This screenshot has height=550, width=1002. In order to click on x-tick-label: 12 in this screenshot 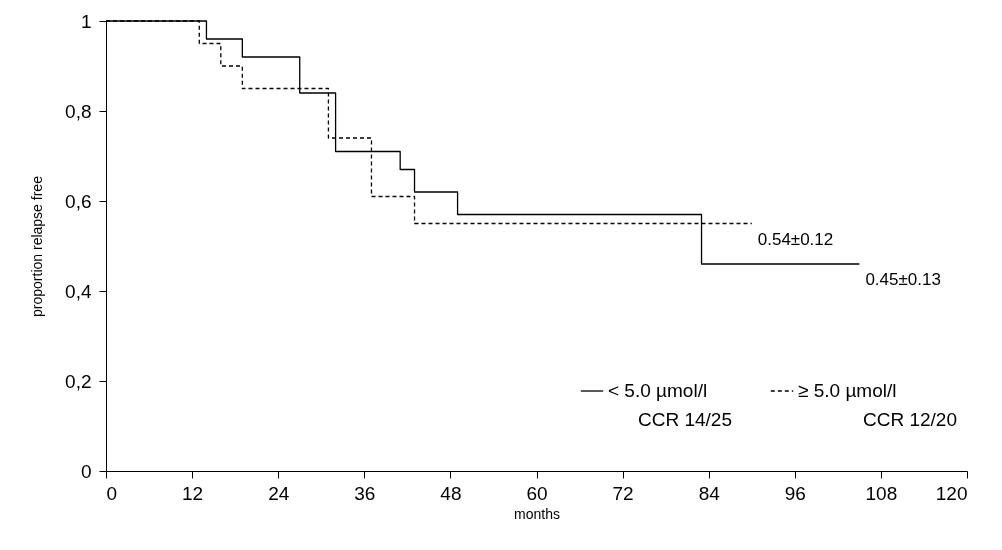, I will do `click(193, 493)`.